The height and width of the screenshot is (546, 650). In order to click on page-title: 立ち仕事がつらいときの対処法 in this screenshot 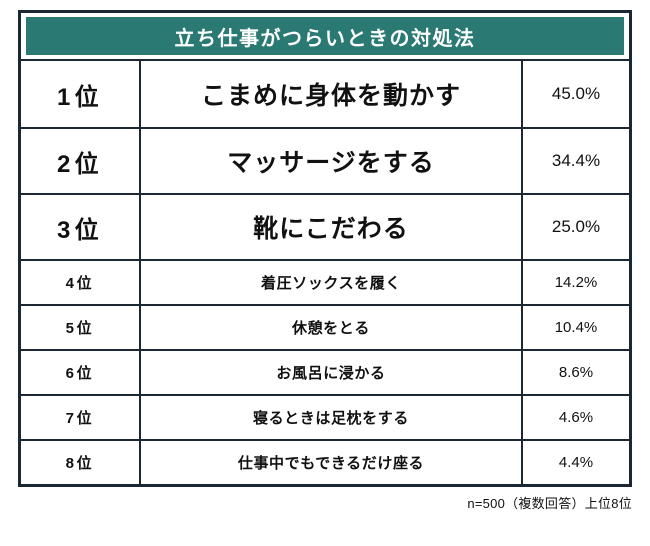, I will do `click(325, 38)`.